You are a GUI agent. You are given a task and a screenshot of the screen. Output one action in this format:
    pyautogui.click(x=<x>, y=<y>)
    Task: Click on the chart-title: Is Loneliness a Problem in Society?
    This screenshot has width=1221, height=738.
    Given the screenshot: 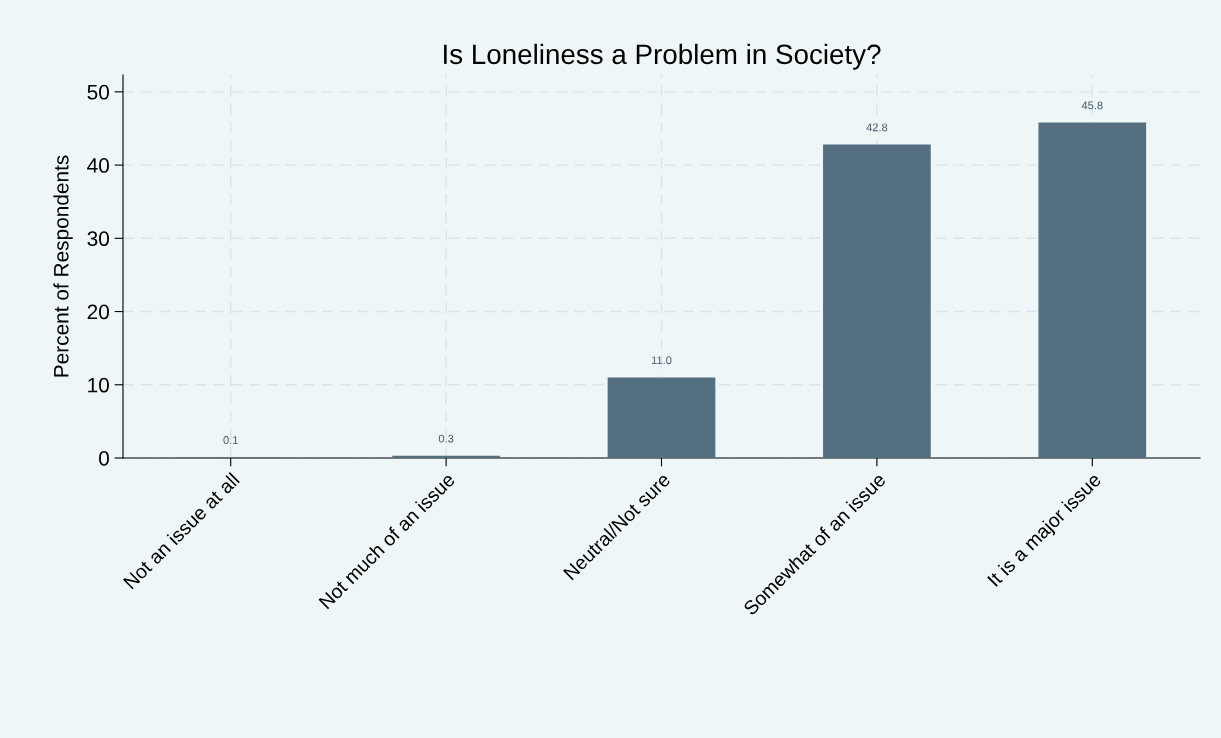 What is the action you would take?
    pyautogui.click(x=662, y=56)
    